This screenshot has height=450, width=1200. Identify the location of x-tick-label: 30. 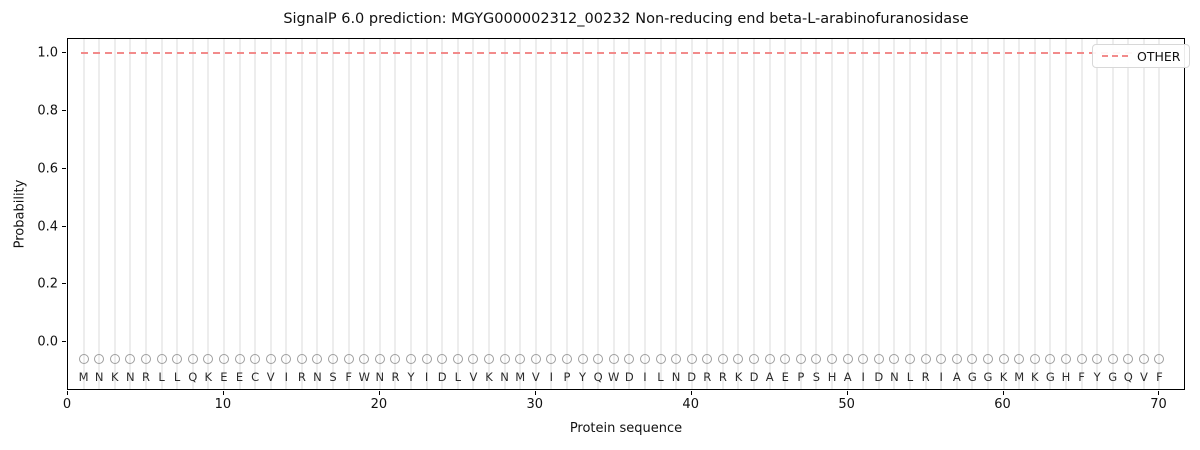
(535, 404).